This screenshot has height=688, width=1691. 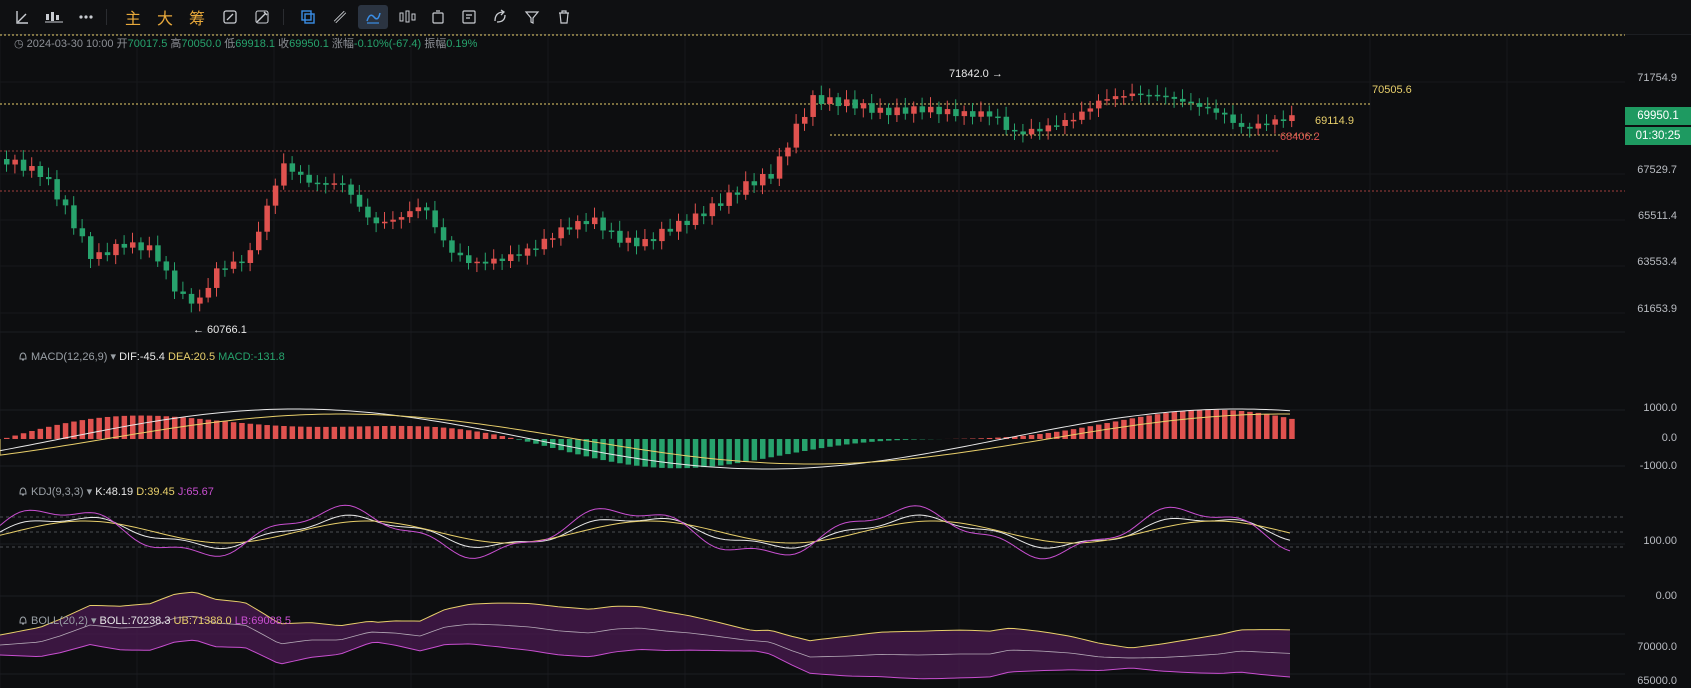 What do you see at coordinates (19, 44) in the screenshot?
I see `clock-icon: ◷` at bounding box center [19, 44].